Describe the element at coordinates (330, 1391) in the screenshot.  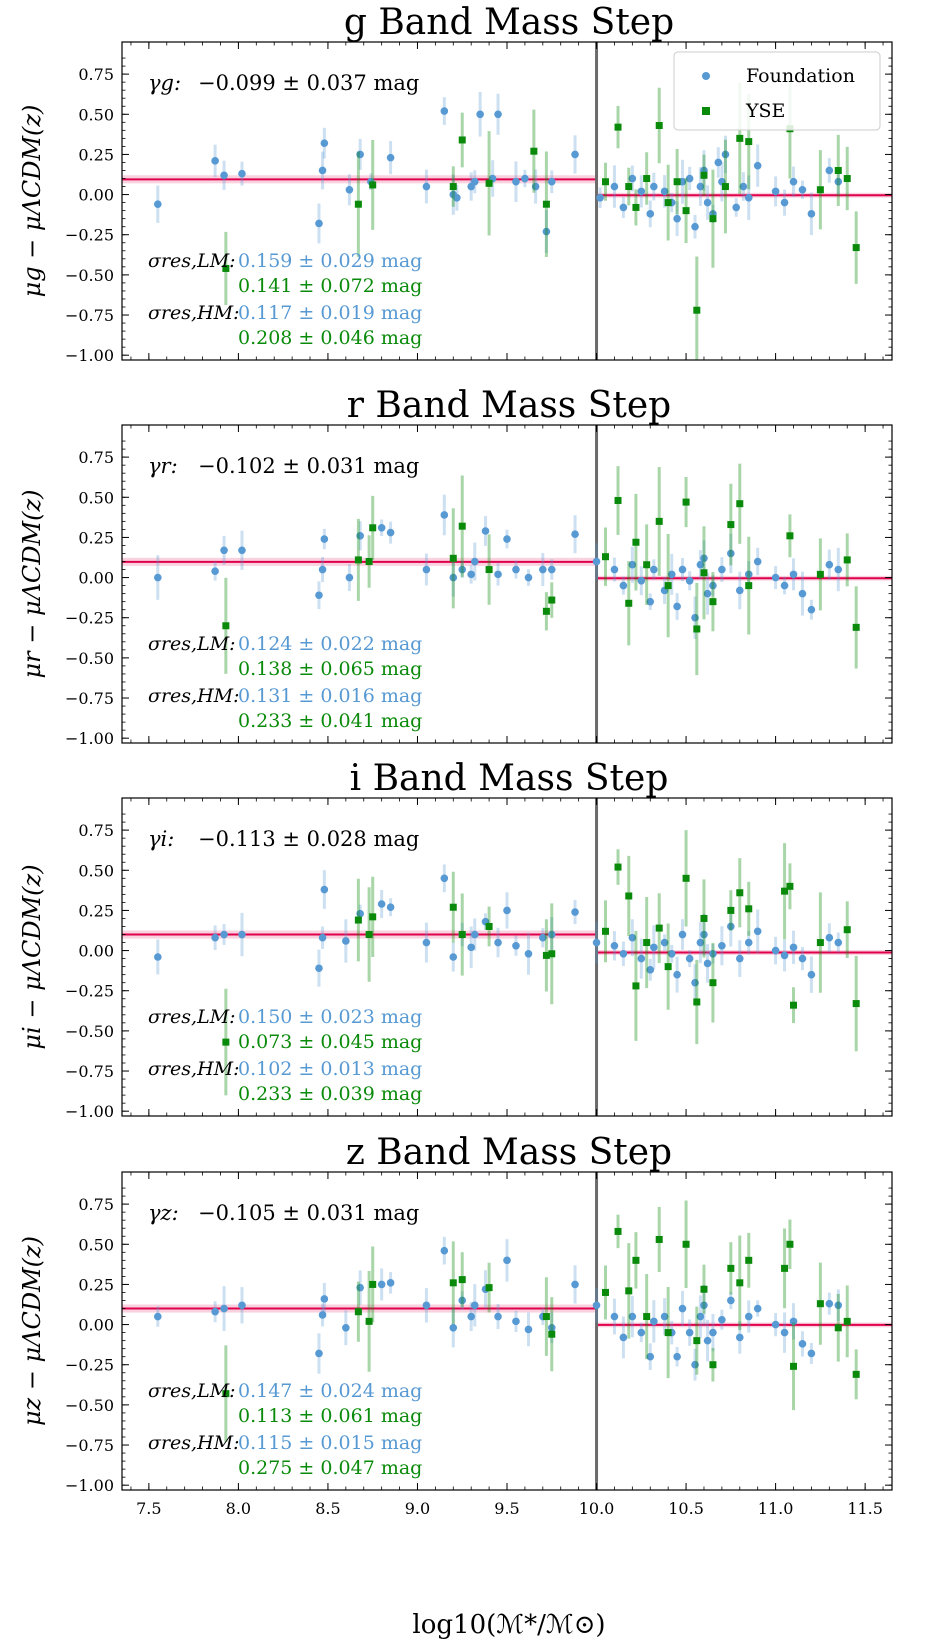
I see `sigma-lm-foundation: 0.147 ± 0.024 mag` at that location.